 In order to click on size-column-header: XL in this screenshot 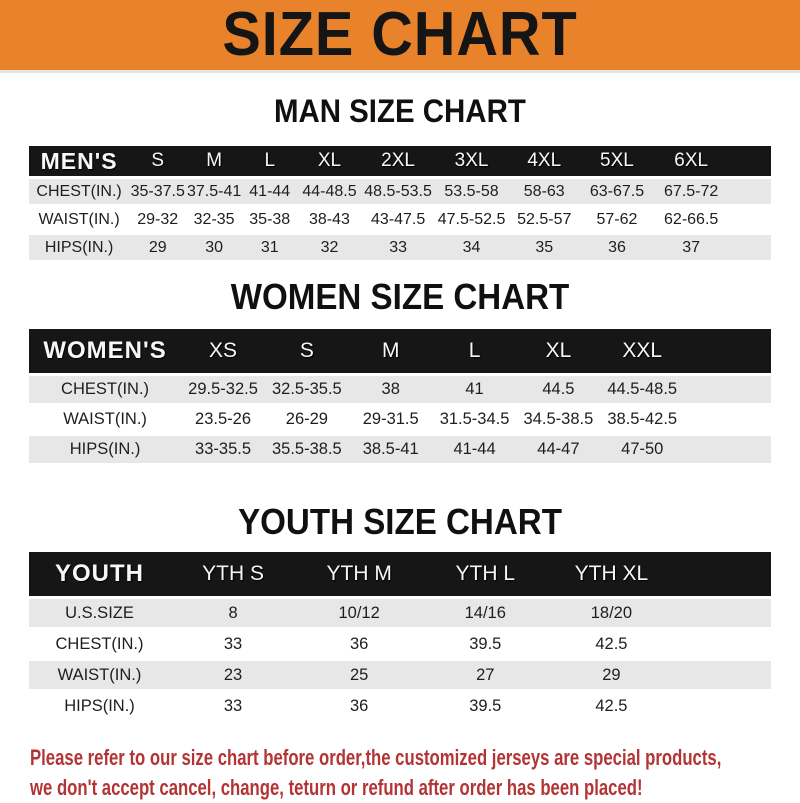, I will do `click(558, 351)`.